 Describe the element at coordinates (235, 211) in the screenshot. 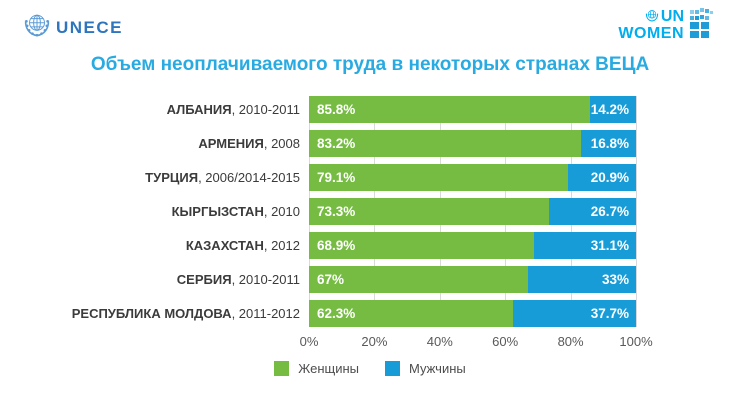

I see `category-label: КЫРГЫЗСТАН, 2010` at that location.